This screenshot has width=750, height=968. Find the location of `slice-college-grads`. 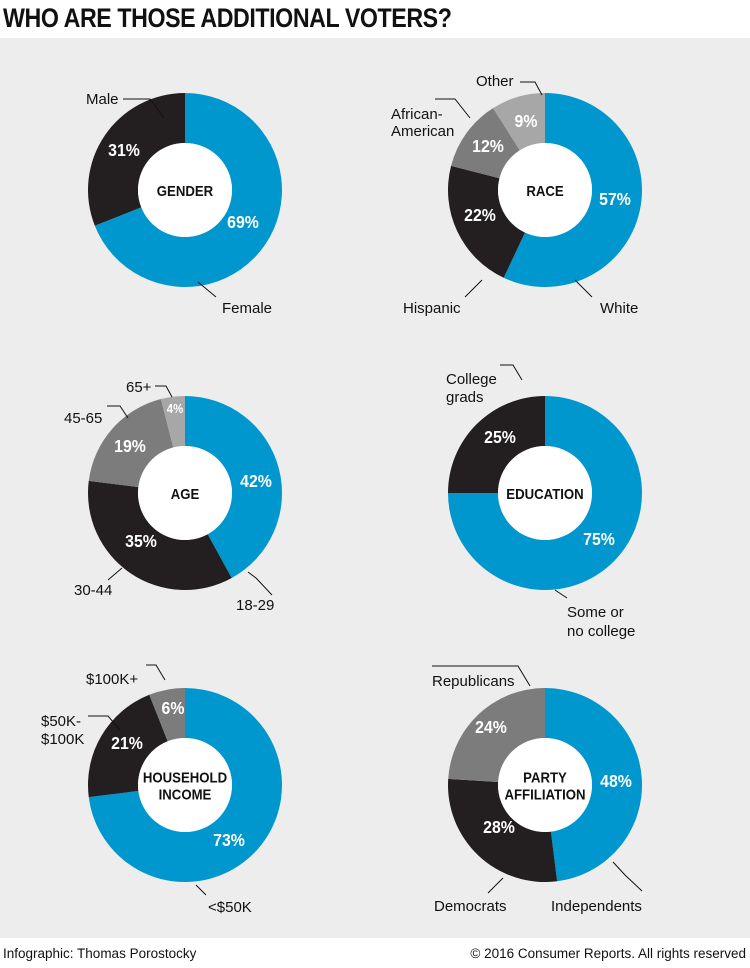

slice-college-grads is located at coordinates (496, 444).